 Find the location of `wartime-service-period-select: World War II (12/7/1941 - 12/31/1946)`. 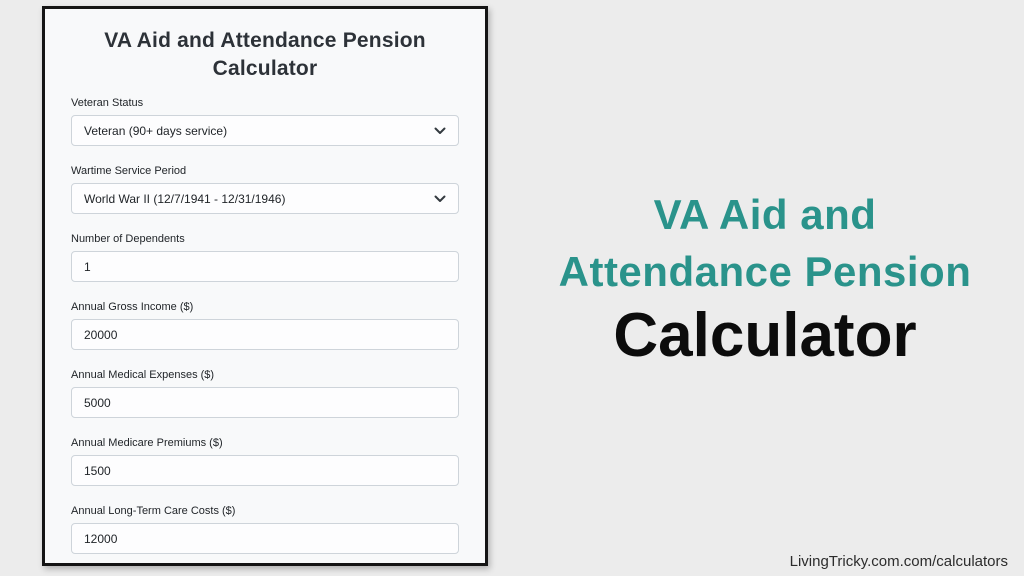

wartime-service-period-select: World War II (12/7/1941 - 12/31/1946) is located at coordinates (265, 198).